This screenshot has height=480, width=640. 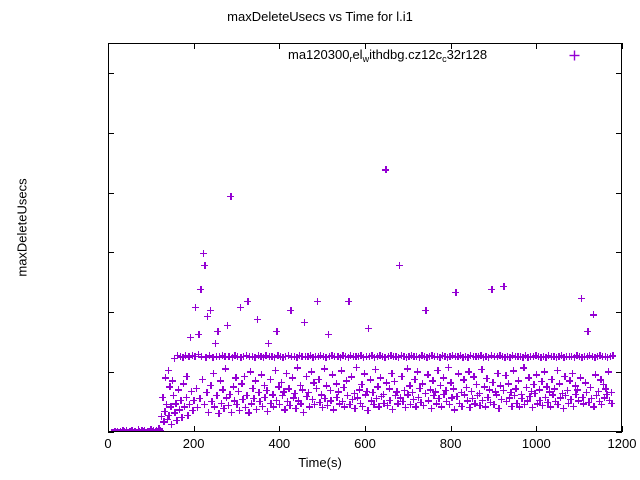 I want to click on x-tick-mark, so click(x=108, y=429).